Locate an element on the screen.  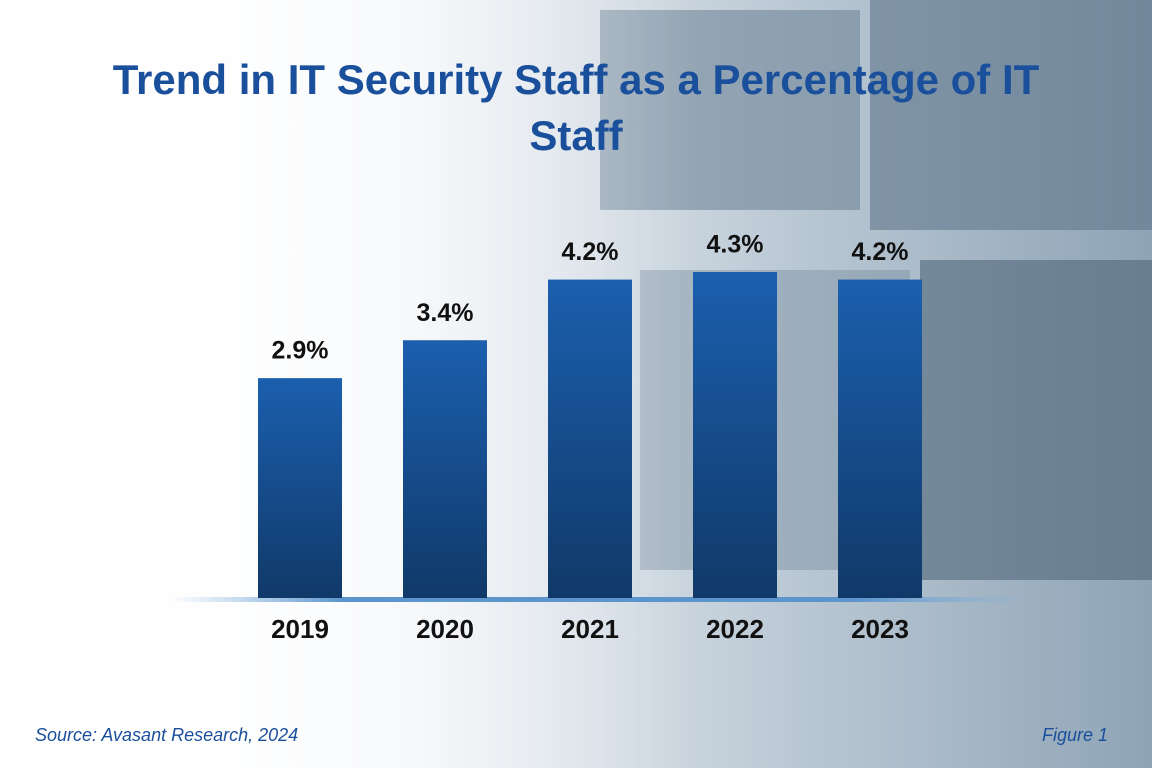
baseline is located at coordinates (600, 599).